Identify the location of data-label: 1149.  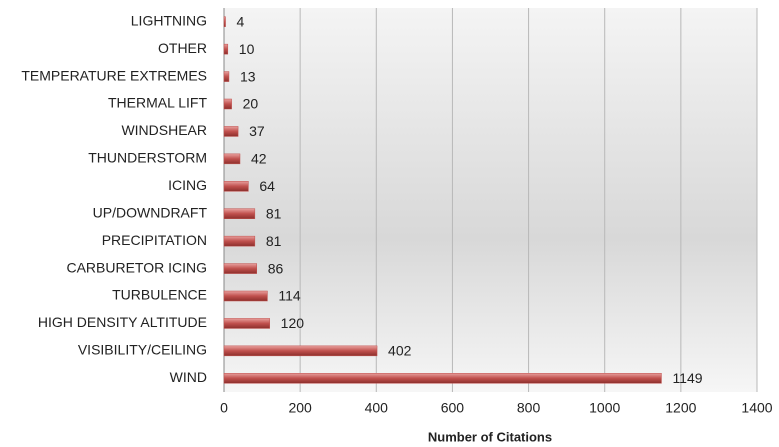
(687, 378).